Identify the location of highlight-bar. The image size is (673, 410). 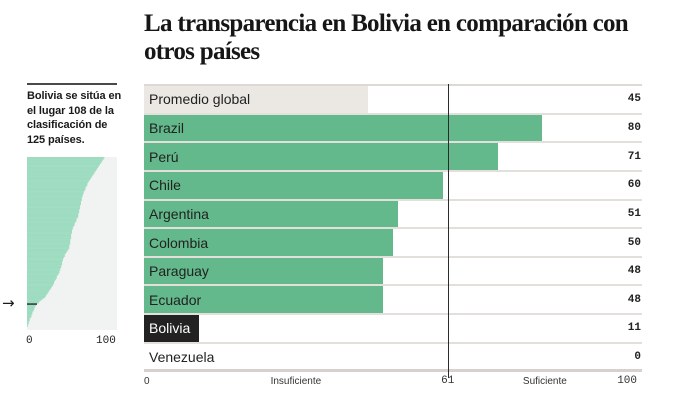
(171, 328).